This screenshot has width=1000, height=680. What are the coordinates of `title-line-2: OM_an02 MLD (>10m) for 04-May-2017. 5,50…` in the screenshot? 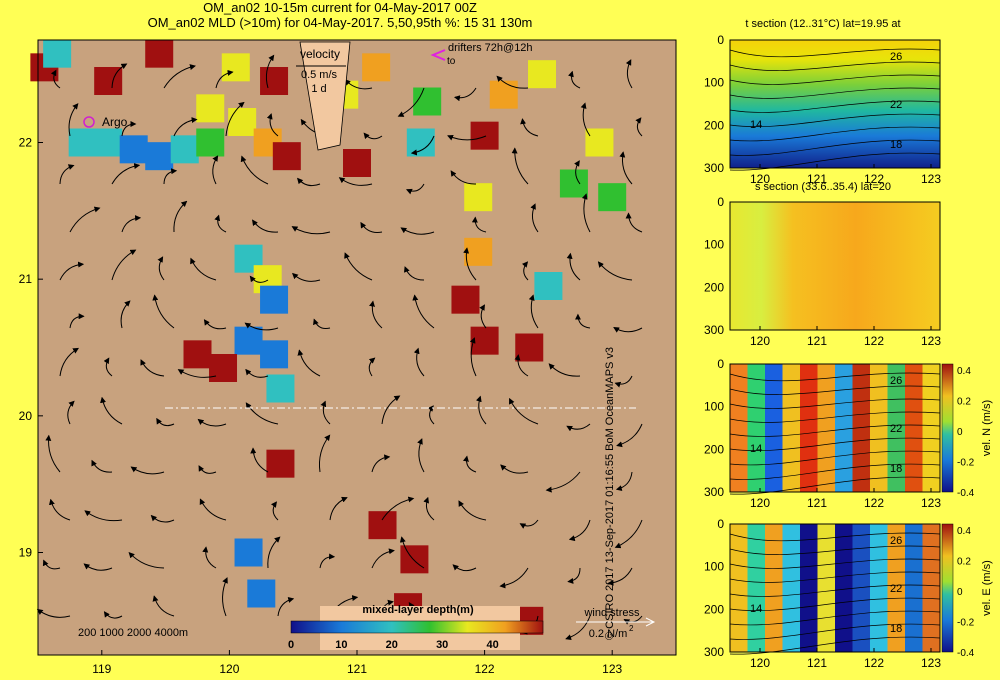 It's located at (340, 22).